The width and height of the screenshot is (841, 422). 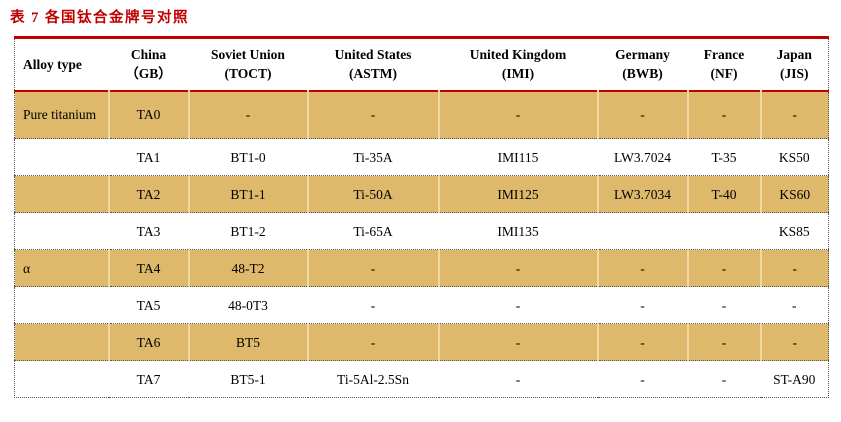 I want to click on table-cell: KS60, so click(x=794, y=194).